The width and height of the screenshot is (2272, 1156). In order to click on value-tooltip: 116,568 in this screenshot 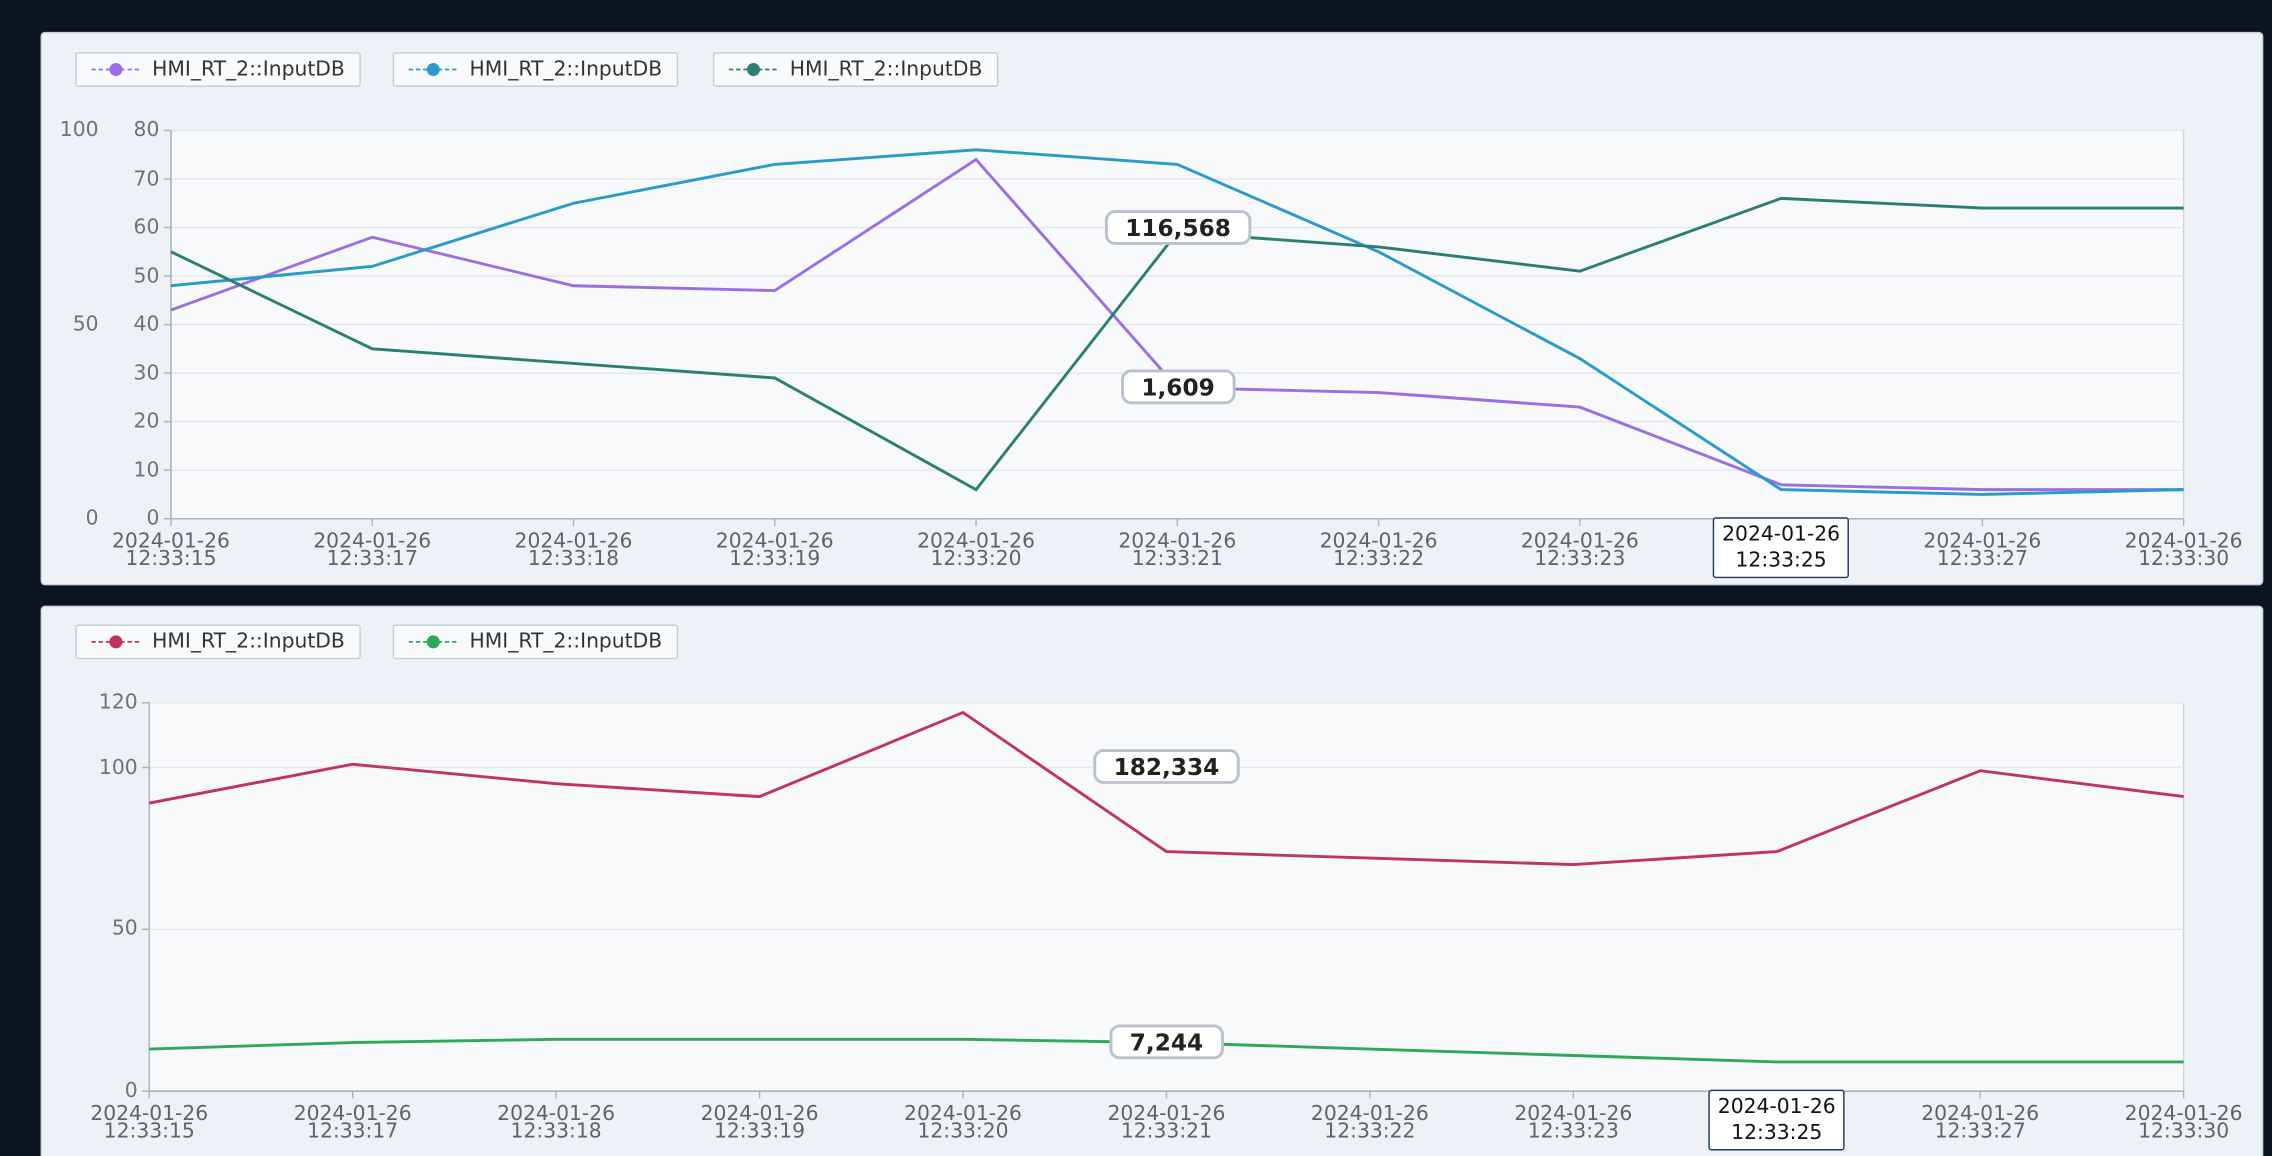, I will do `click(1178, 227)`.